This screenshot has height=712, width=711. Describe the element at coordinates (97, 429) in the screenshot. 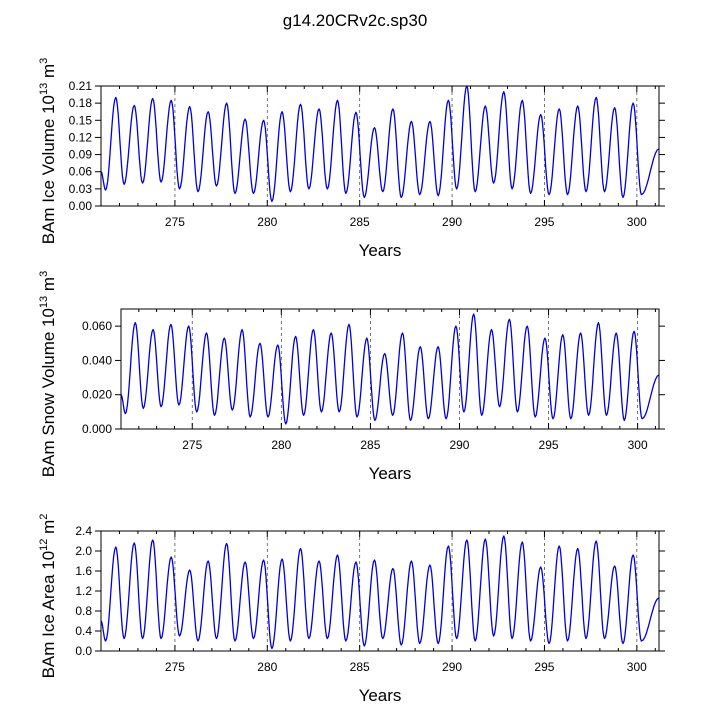

I see `y-tick-label: 0.000` at that location.